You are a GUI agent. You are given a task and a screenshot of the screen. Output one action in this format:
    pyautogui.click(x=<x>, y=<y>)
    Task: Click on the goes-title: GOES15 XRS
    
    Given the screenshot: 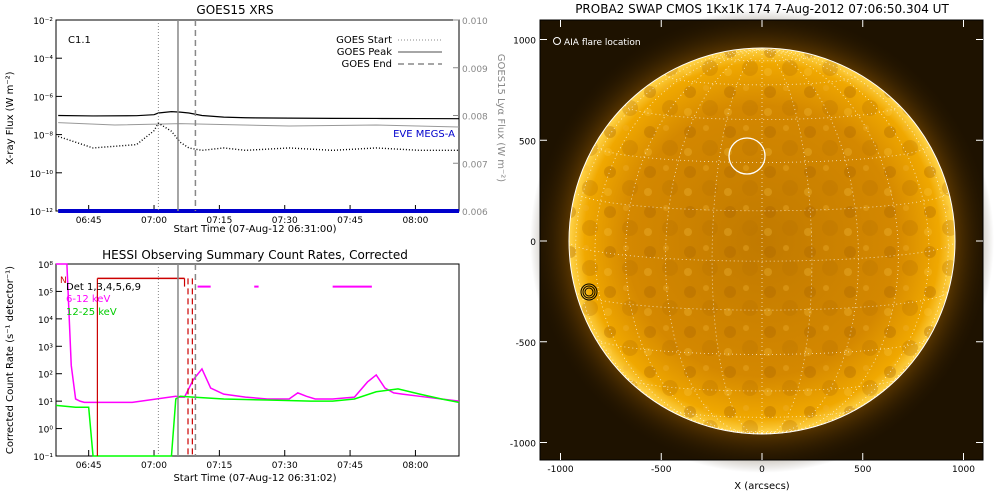 What is the action you would take?
    pyautogui.click(x=234, y=10)
    